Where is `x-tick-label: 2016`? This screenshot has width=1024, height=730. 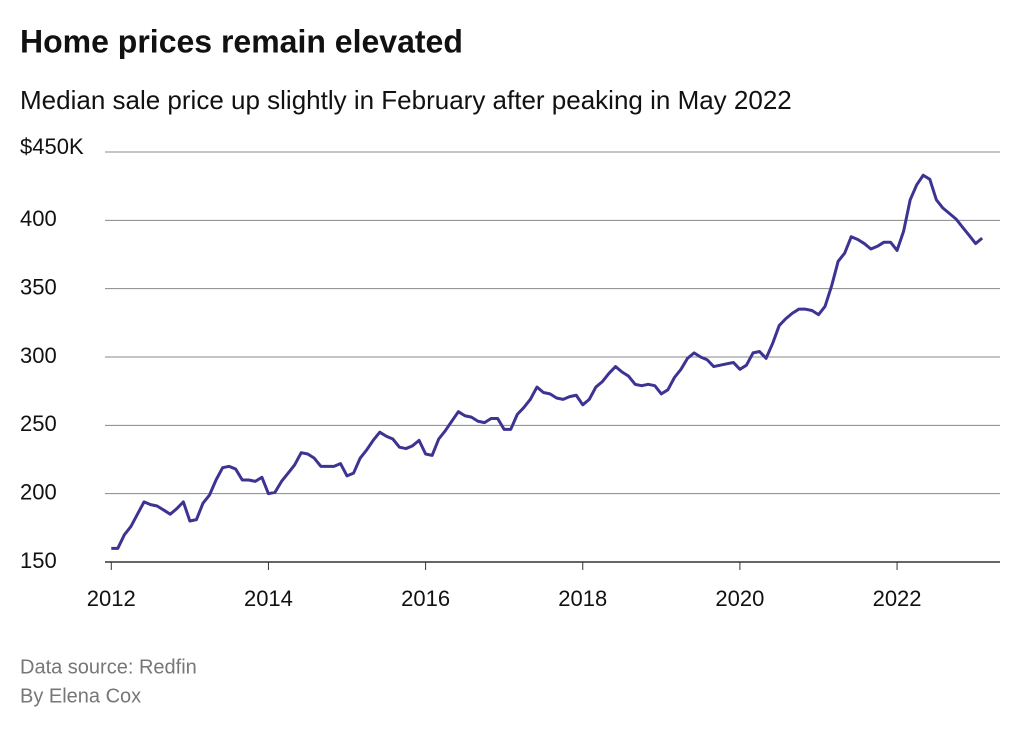 x-tick-label: 2016 is located at coordinates (425, 598).